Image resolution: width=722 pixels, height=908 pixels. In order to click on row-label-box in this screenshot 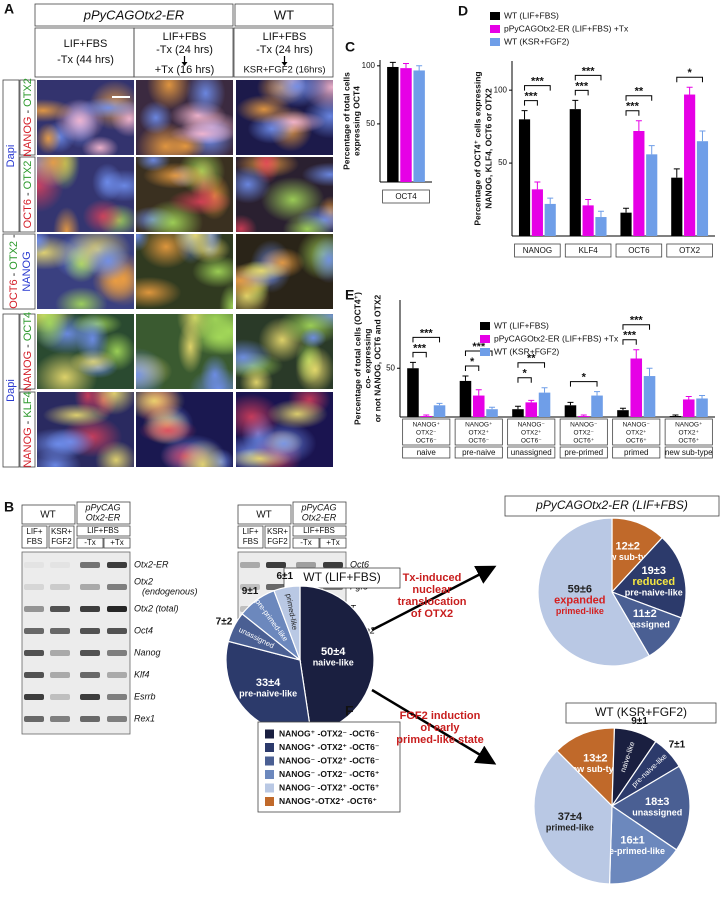, I will do `click(19, 271)`.